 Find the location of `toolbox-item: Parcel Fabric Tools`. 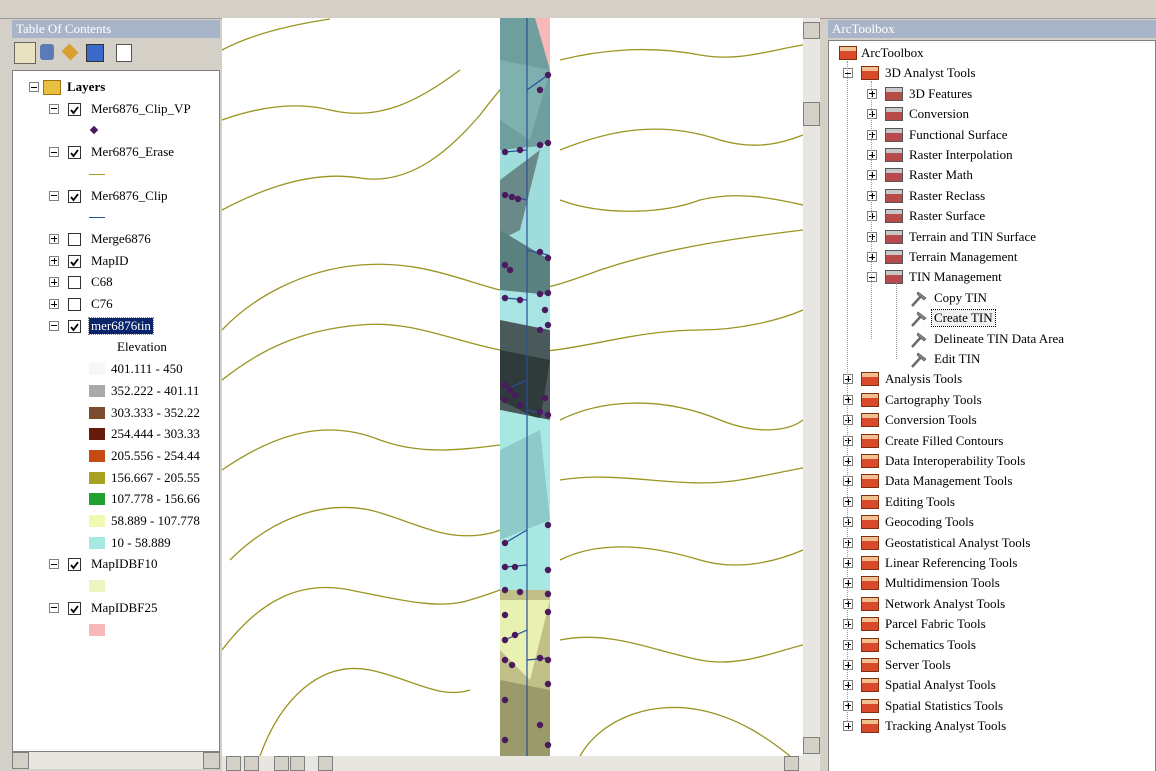

toolbox-item: Parcel Fabric Tools is located at coordinates (935, 624).